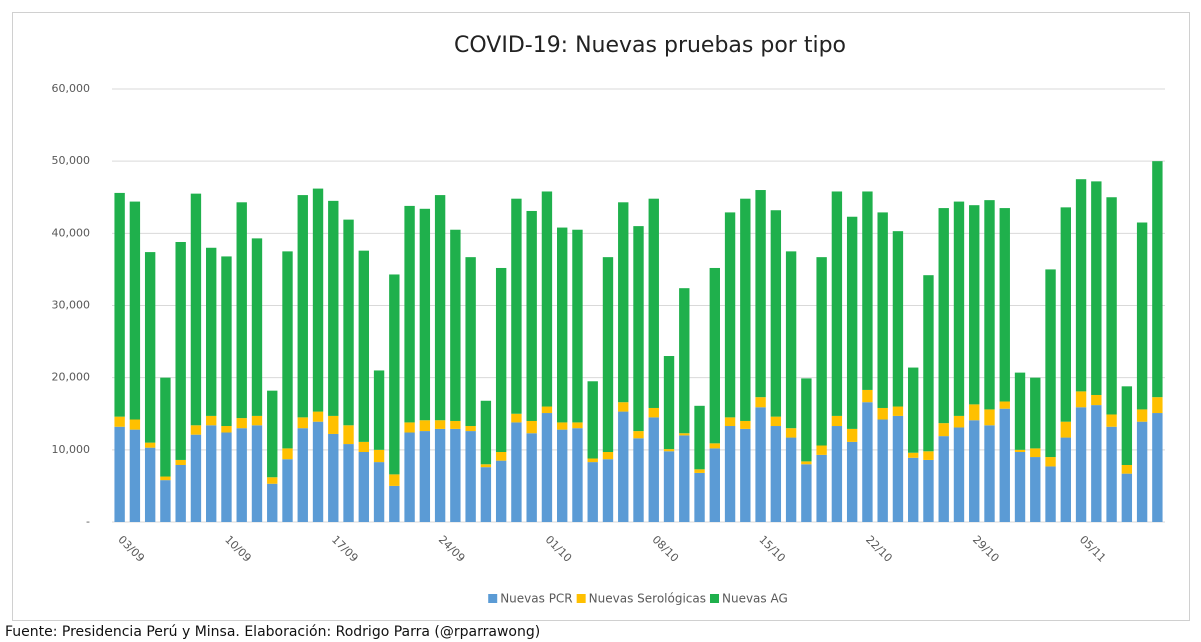 The height and width of the screenshot is (642, 1201). Describe the element at coordinates (88, 521) in the screenshot. I see `y-tick-label: -` at that location.